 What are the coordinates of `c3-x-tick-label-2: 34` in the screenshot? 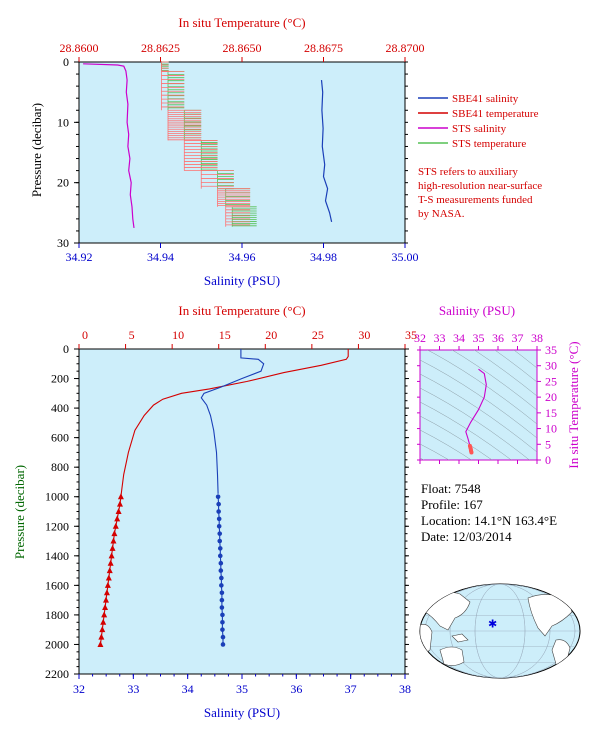 It's located at (459, 338).